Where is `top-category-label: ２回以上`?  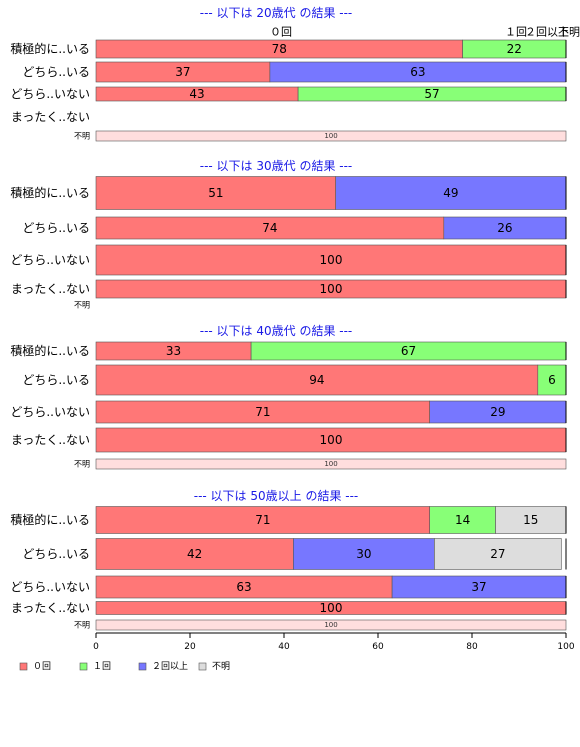 top-category-label: ２回以上 is located at coordinates (547, 32).